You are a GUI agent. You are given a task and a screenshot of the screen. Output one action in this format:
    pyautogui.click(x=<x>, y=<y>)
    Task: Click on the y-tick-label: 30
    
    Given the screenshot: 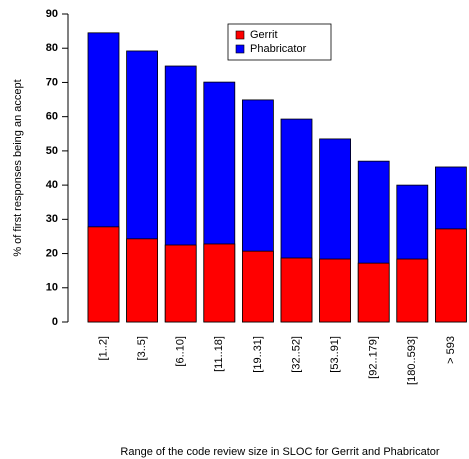 What is the action you would take?
    pyautogui.click(x=52, y=219)
    